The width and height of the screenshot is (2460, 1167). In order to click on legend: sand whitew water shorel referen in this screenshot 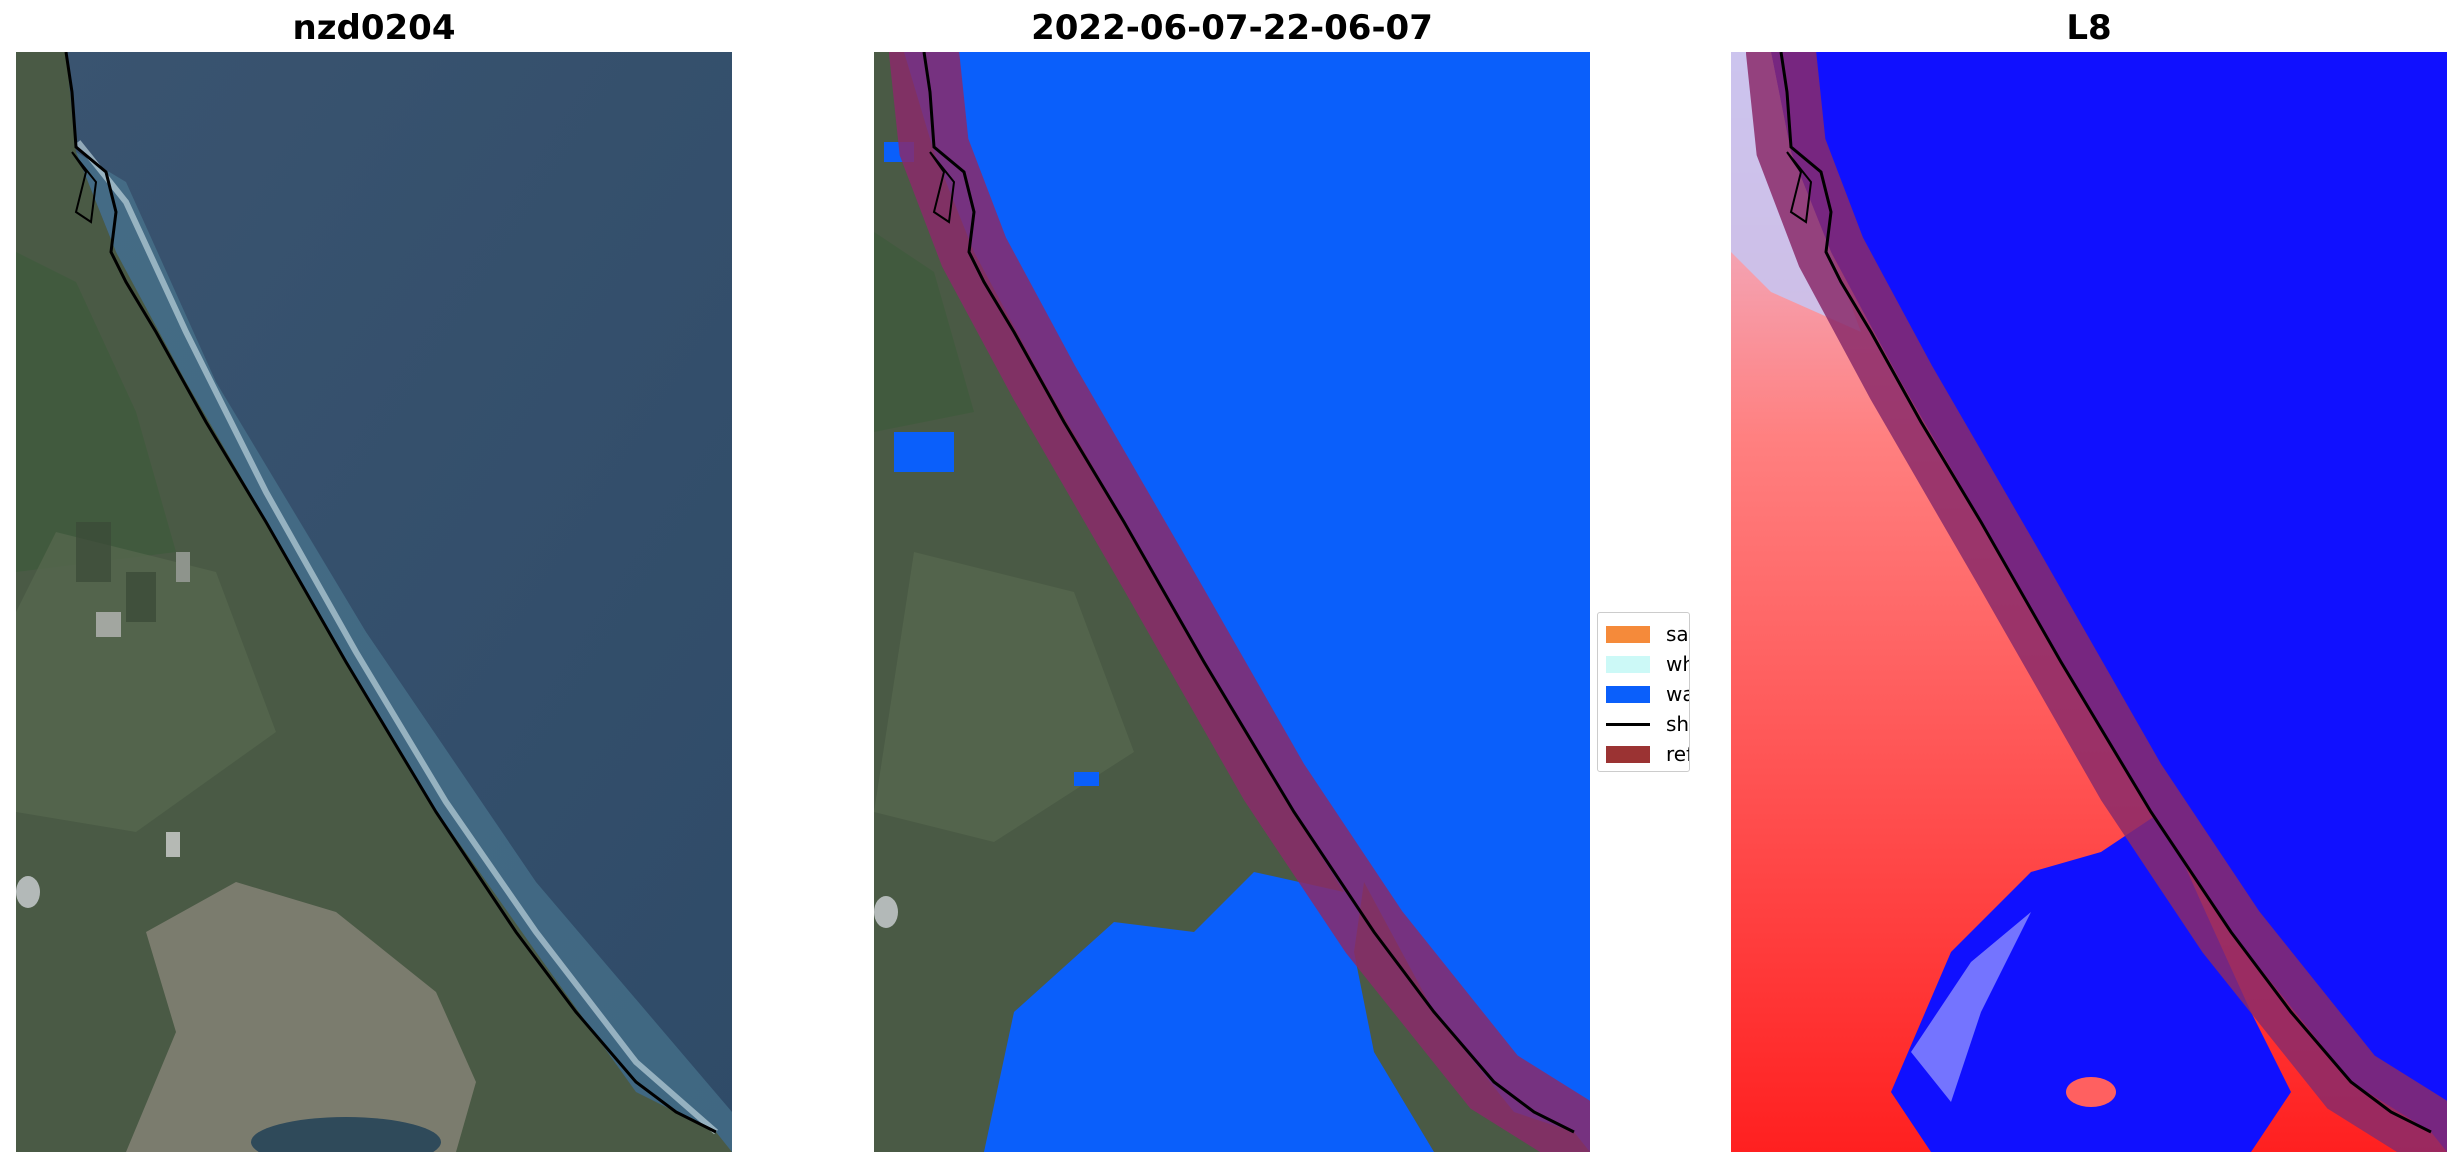, I will do `click(1643, 692)`.